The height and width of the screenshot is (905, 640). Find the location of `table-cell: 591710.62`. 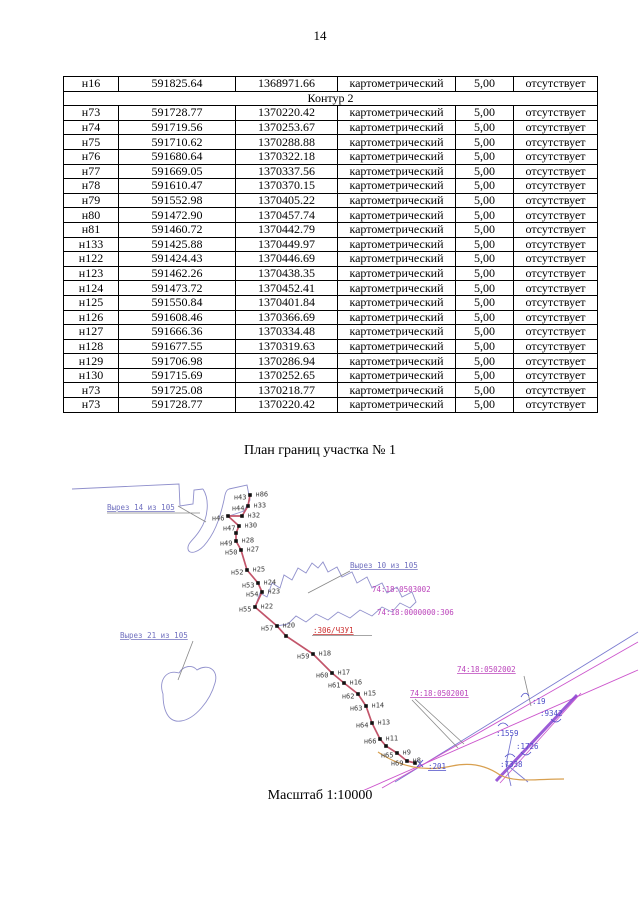

table-cell: 591710.62 is located at coordinates (177, 142).